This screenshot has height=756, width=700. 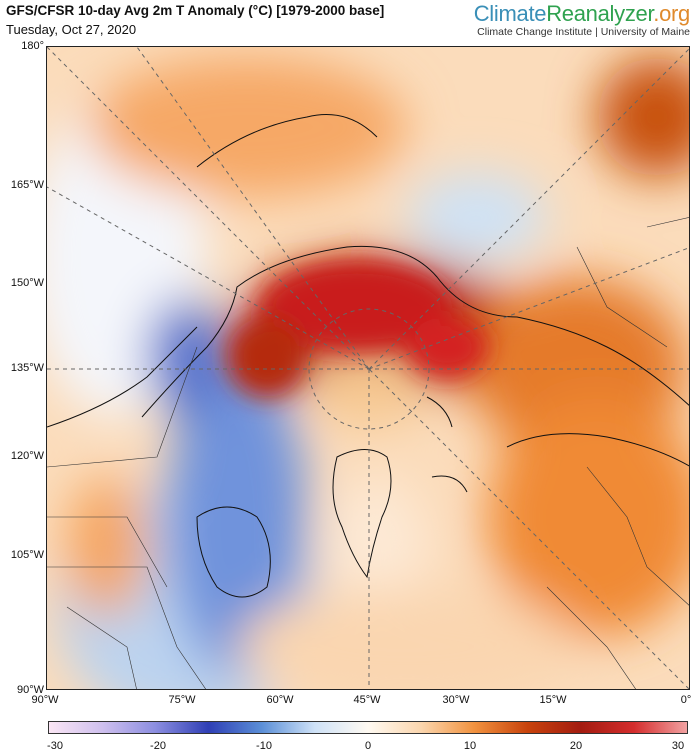 I want to click on lon-label: 0°, so click(x=686, y=700).